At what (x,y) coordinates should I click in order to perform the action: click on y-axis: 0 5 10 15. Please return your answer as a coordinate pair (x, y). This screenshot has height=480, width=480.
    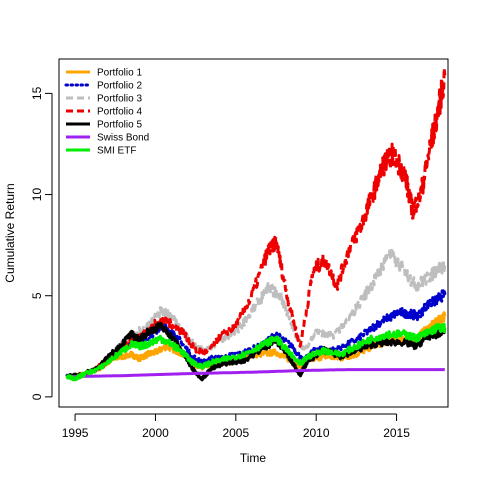
    Looking at the image, I should click on (41, 243).